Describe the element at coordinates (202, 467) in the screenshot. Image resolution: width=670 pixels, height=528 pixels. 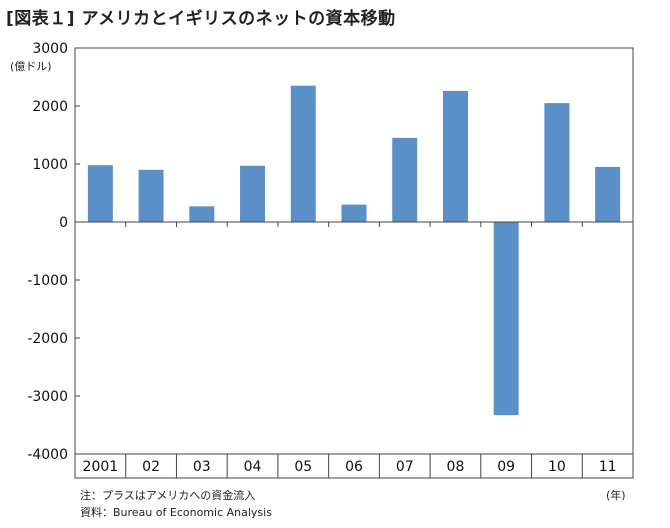
I see `x-tick-label: 03` at that location.